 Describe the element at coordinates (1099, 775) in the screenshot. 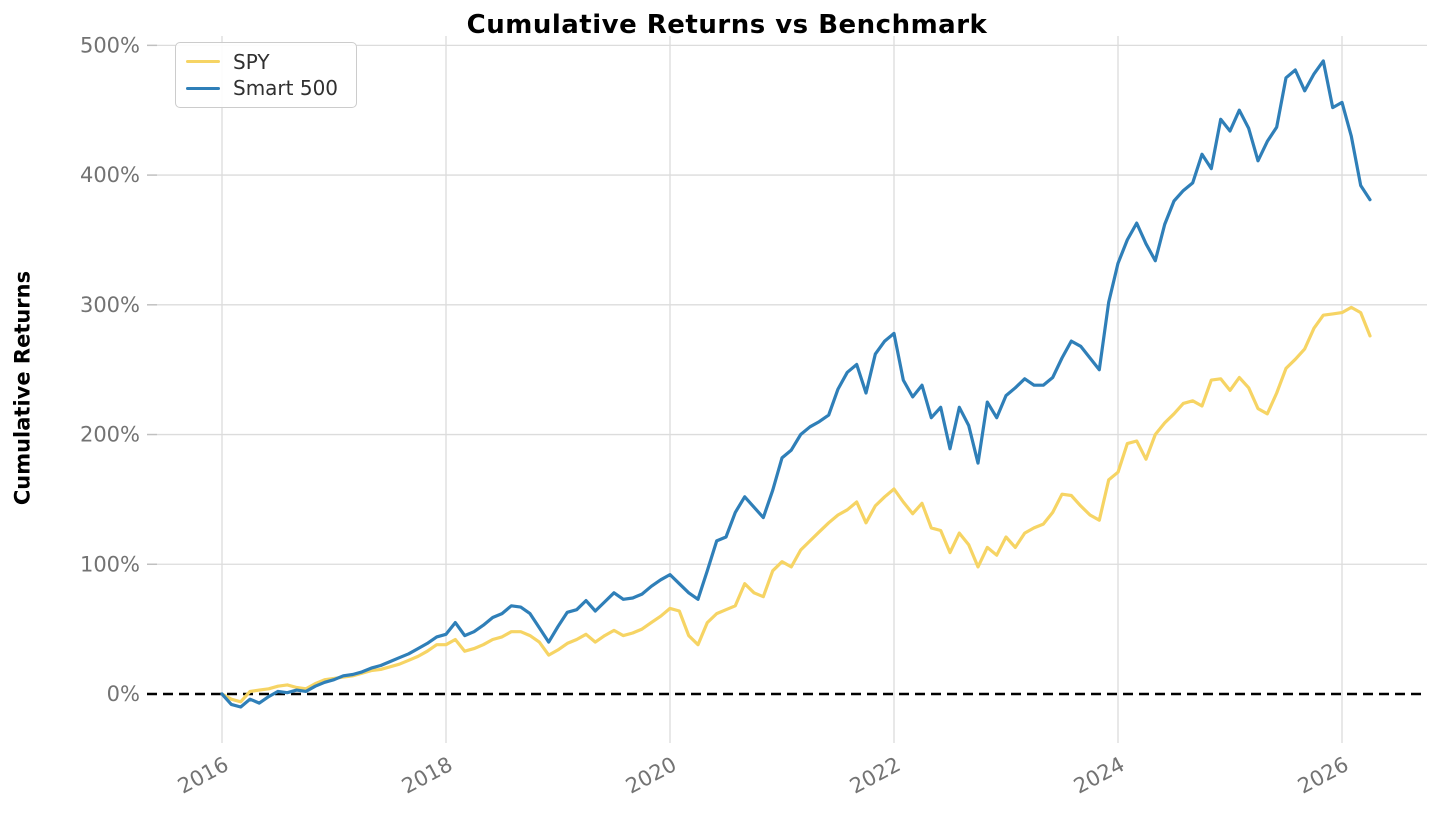

I see `x-tick-label: 2024` at that location.